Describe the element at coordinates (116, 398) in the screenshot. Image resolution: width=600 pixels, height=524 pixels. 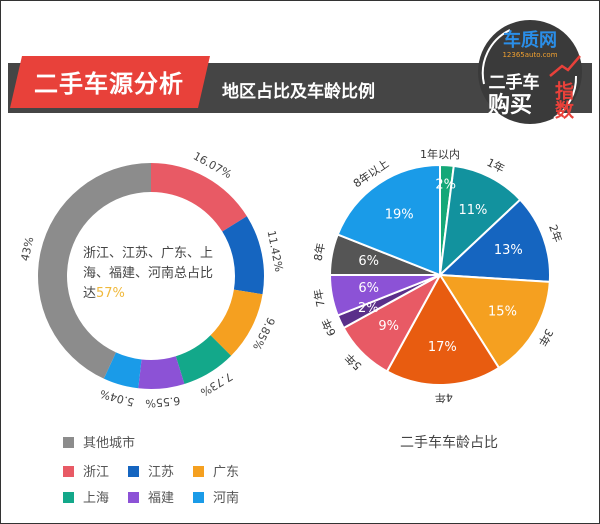
I see `donut-value-label: 5.04%` at that location.